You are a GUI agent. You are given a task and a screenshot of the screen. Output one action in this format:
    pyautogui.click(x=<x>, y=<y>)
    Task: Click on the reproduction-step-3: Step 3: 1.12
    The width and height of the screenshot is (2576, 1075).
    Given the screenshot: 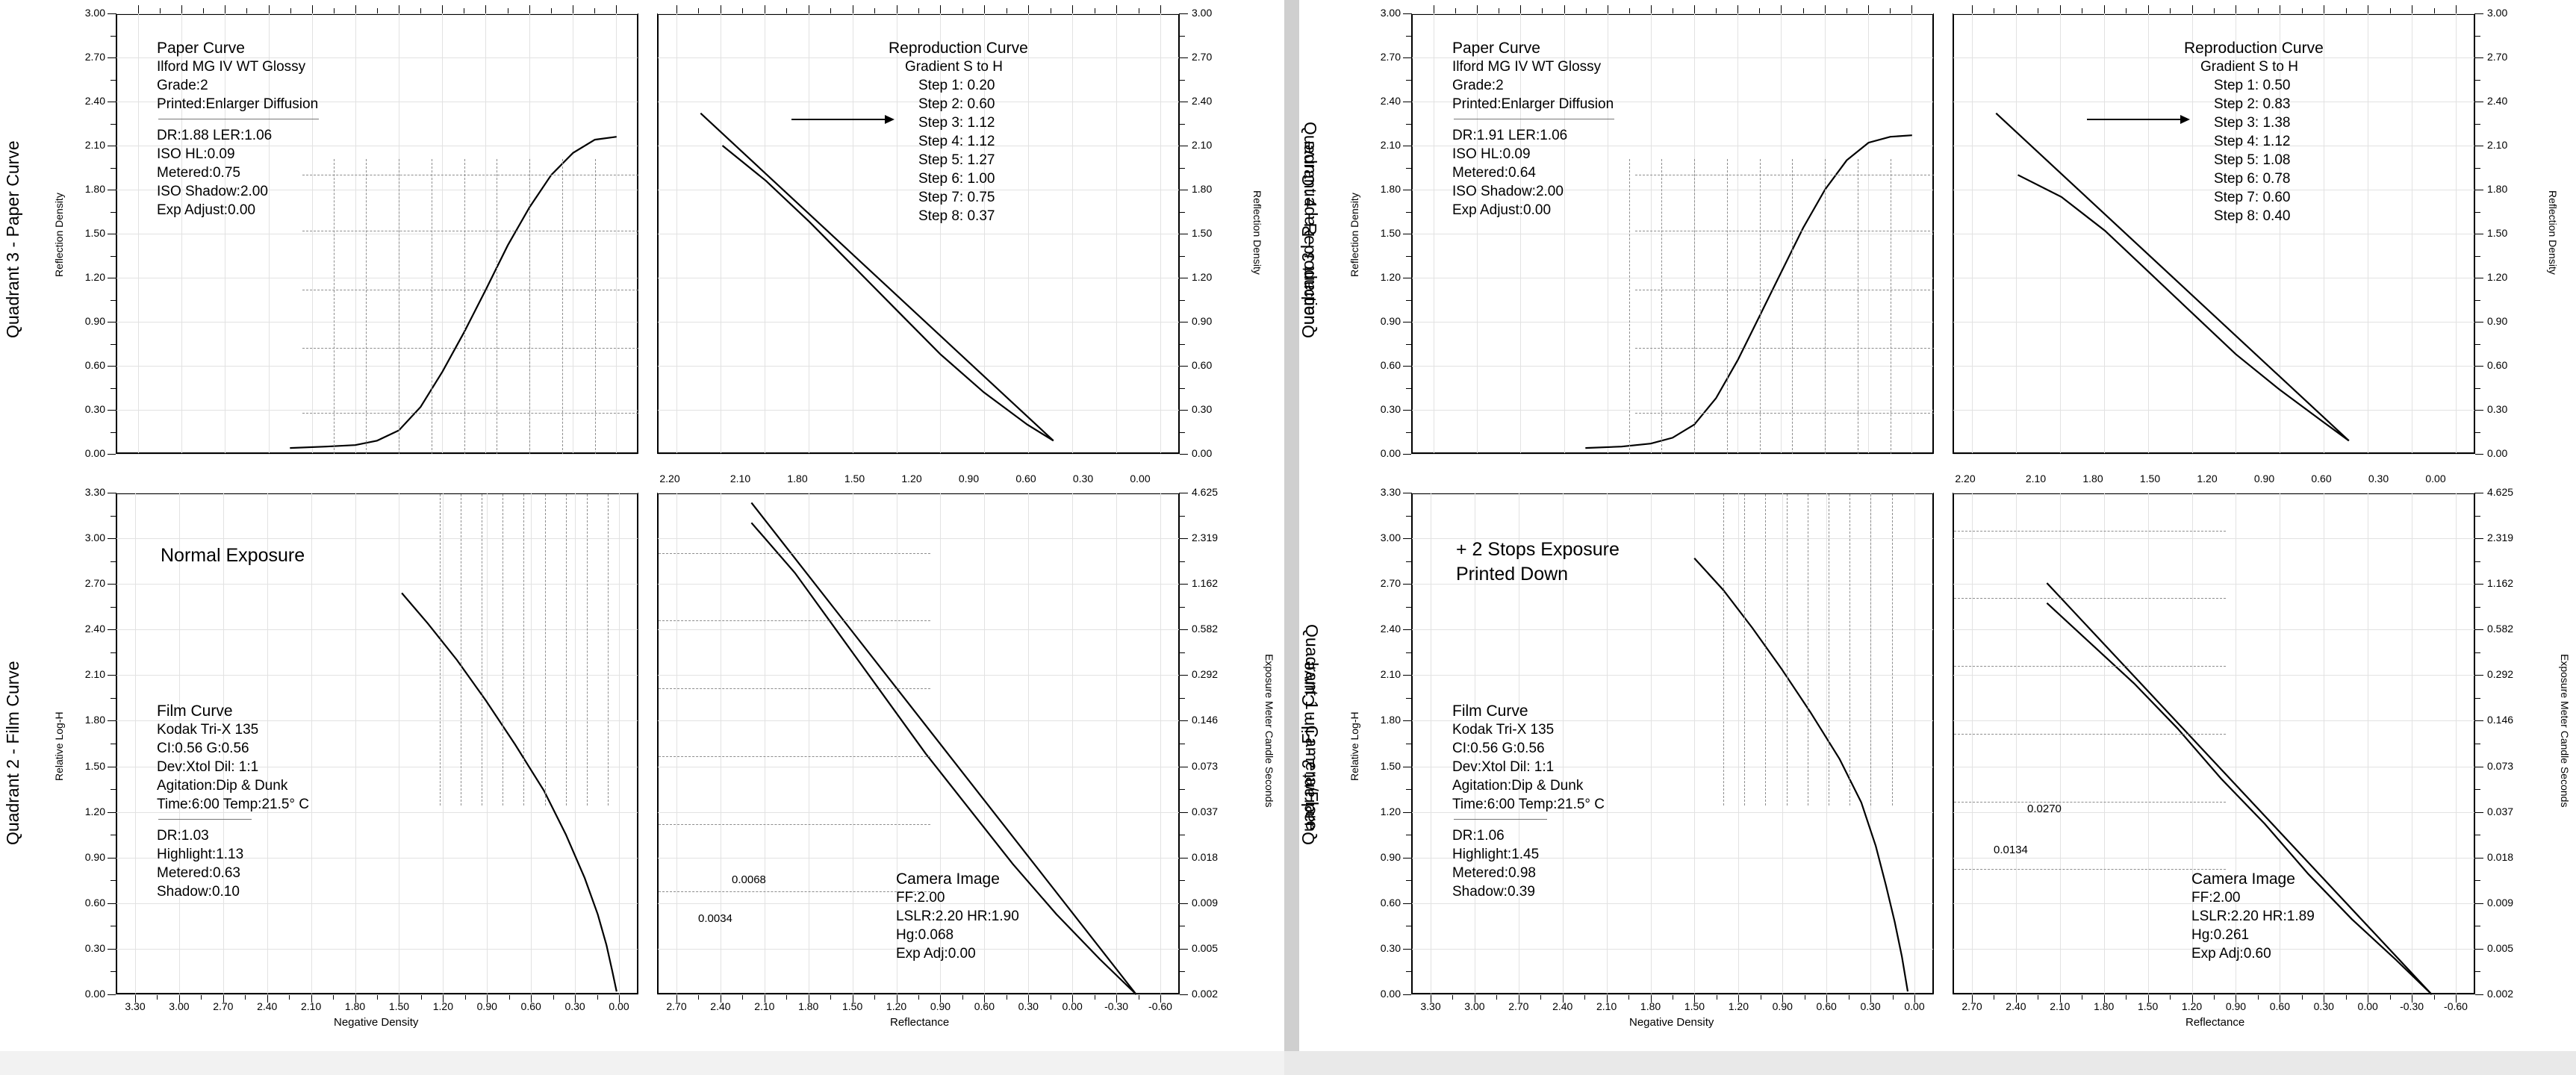 What is the action you would take?
    pyautogui.click(x=956, y=123)
    